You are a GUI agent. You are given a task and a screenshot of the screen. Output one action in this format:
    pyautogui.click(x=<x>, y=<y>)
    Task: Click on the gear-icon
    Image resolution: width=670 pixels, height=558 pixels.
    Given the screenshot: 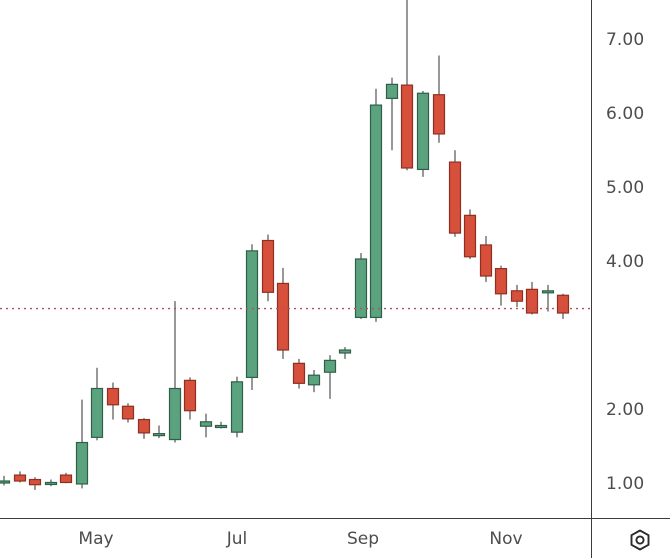 What is the action you would take?
    pyautogui.click(x=640, y=540)
    